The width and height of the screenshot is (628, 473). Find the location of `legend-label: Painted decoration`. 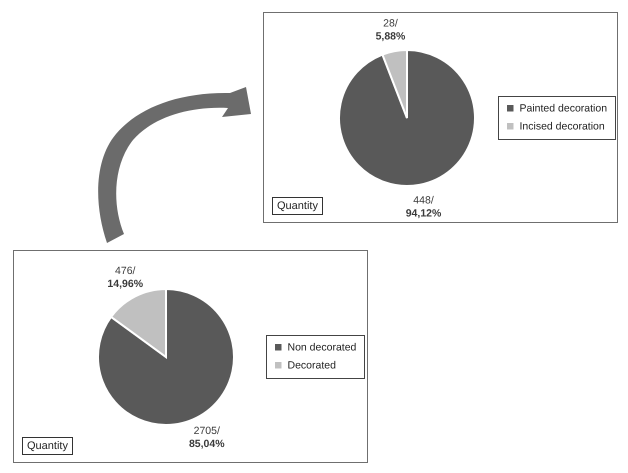

legend-label: Painted decoration is located at coordinates (564, 108).